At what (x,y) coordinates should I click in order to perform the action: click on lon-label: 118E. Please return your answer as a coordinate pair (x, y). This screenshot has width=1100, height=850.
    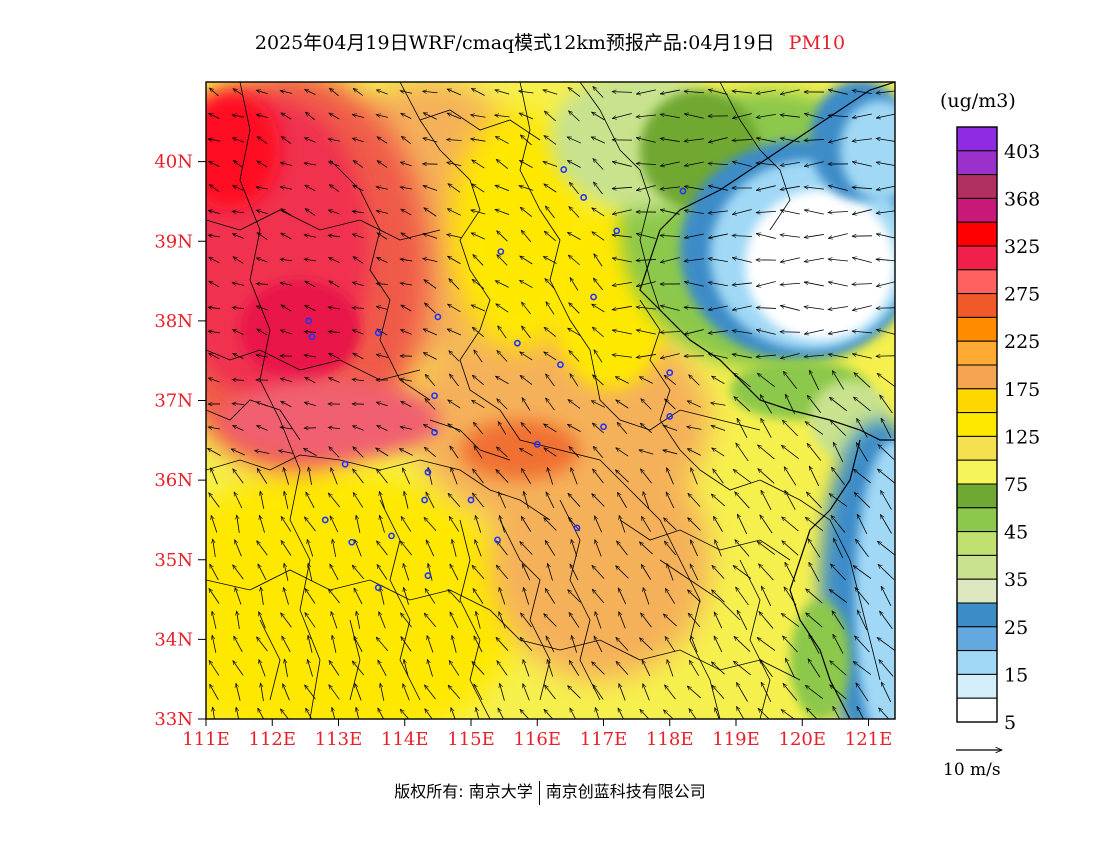
    Looking at the image, I should click on (670, 739).